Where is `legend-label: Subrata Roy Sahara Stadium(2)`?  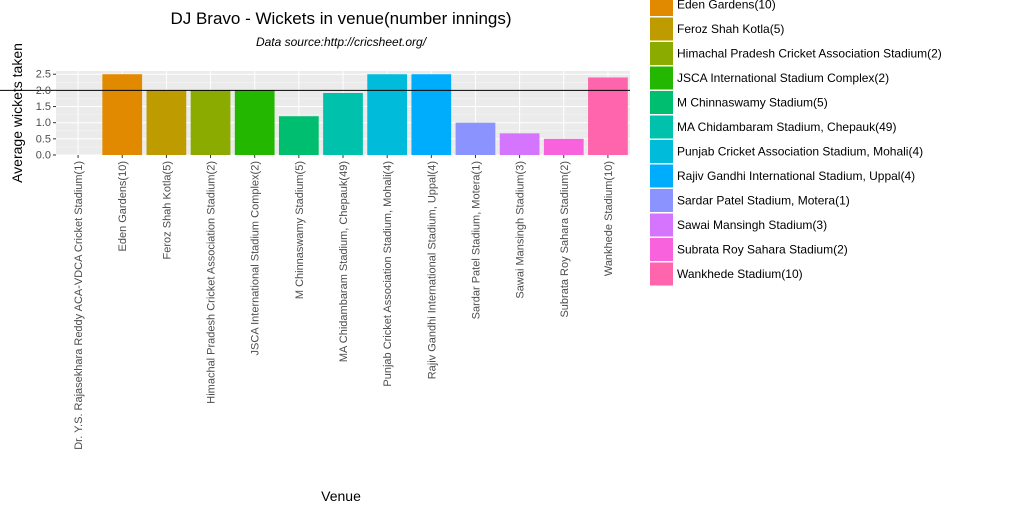 legend-label: Subrata Roy Sahara Stadium(2) is located at coordinates (762, 250).